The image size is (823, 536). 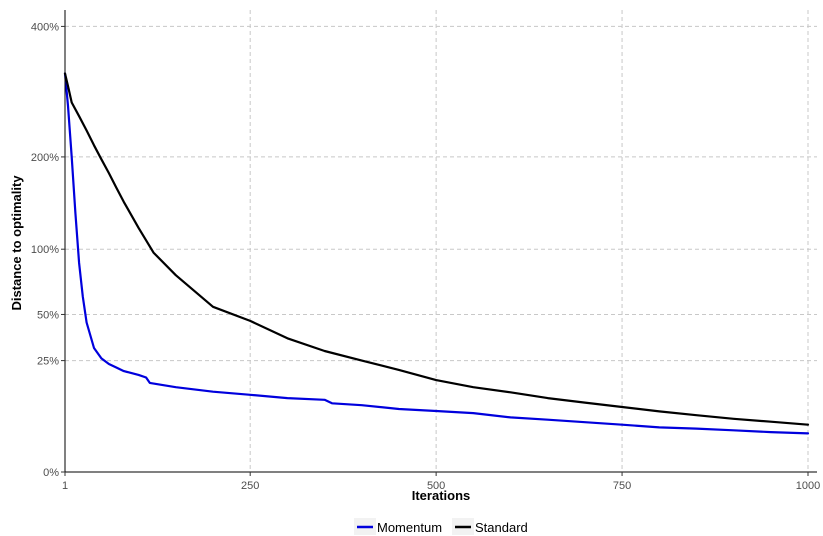 What do you see at coordinates (48, 315) in the screenshot?
I see `y-tick-label: 50%` at bounding box center [48, 315].